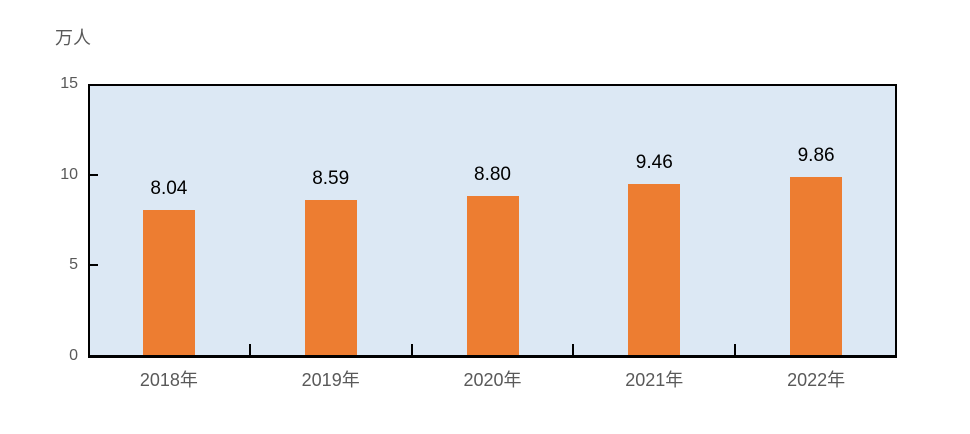 This screenshot has height=434, width=970. Describe the element at coordinates (816, 380) in the screenshot. I see `x-tick-label: 2022年` at that location.